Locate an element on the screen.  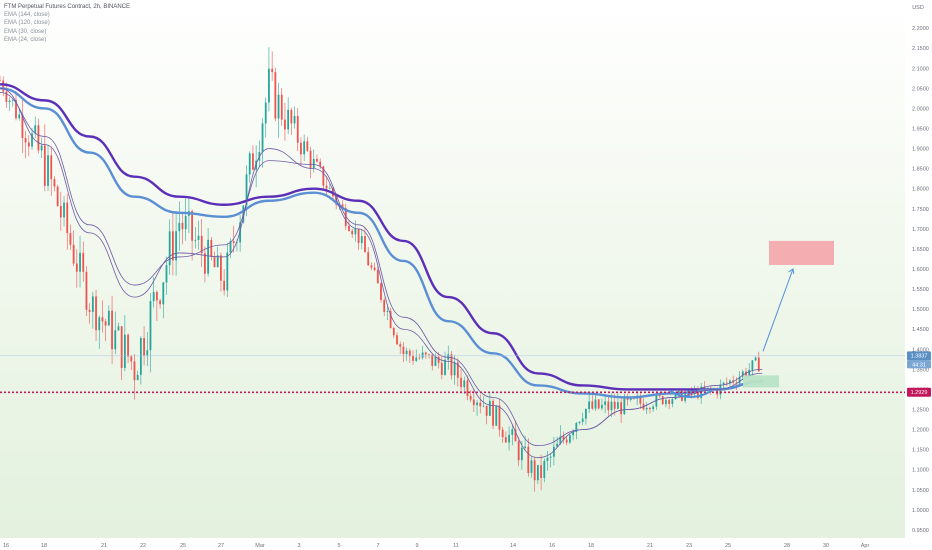
time-tick-label: 11 is located at coordinates (456, 546).